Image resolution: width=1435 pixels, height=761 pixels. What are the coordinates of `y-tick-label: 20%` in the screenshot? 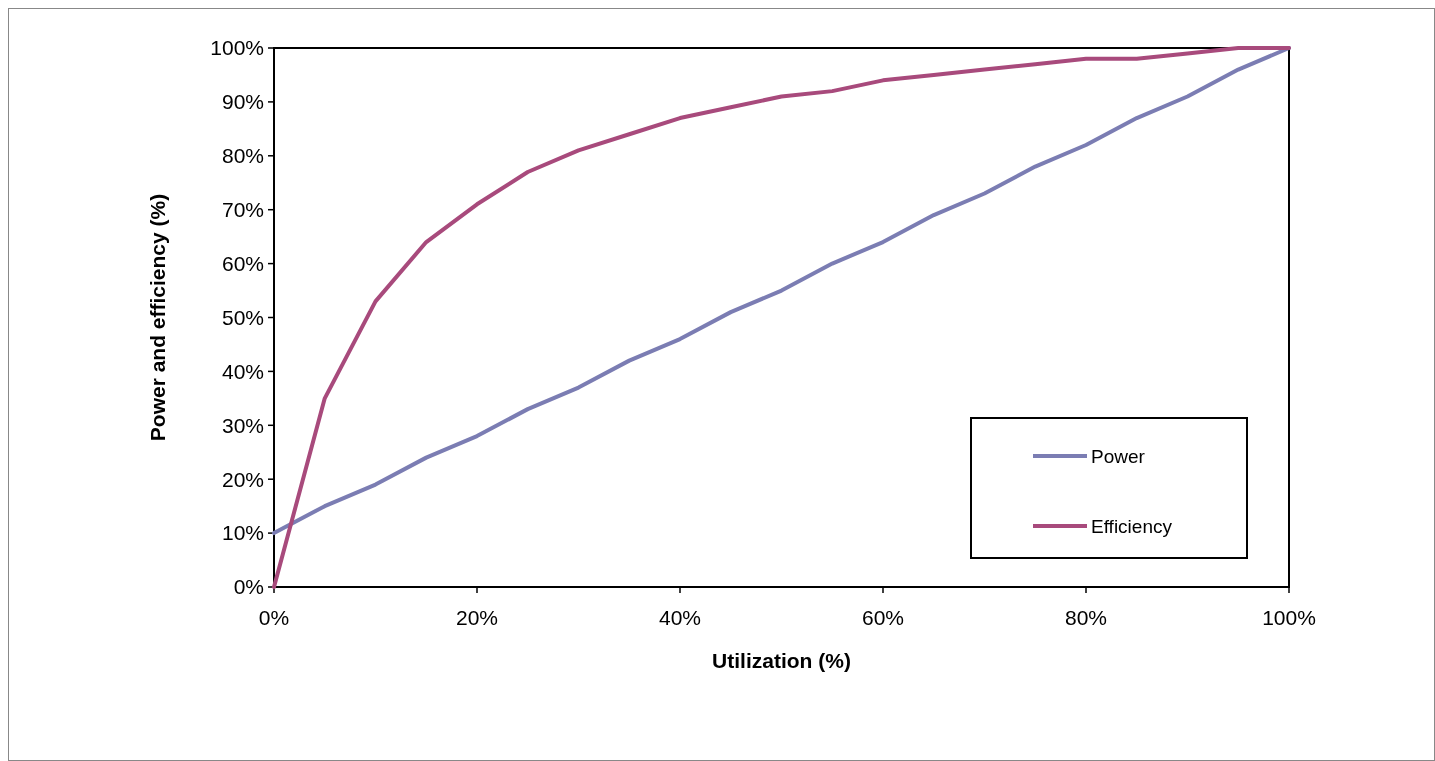 It's located at (242, 479).